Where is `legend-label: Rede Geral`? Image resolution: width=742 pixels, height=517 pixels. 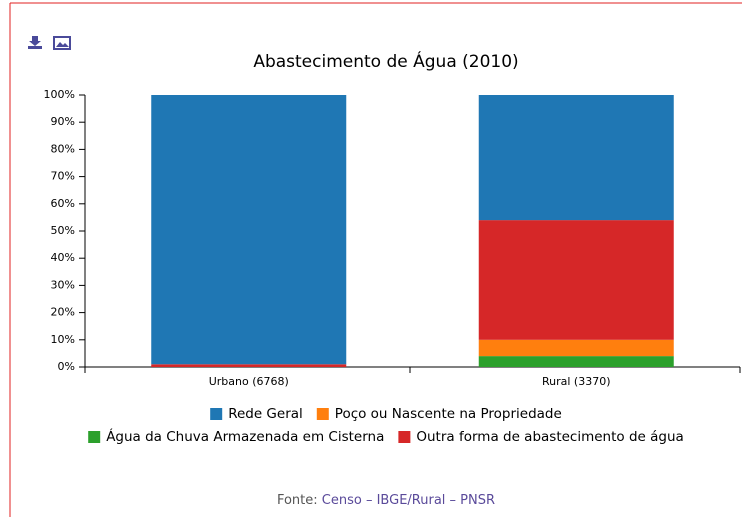 legend-label: Rede Geral is located at coordinates (265, 414).